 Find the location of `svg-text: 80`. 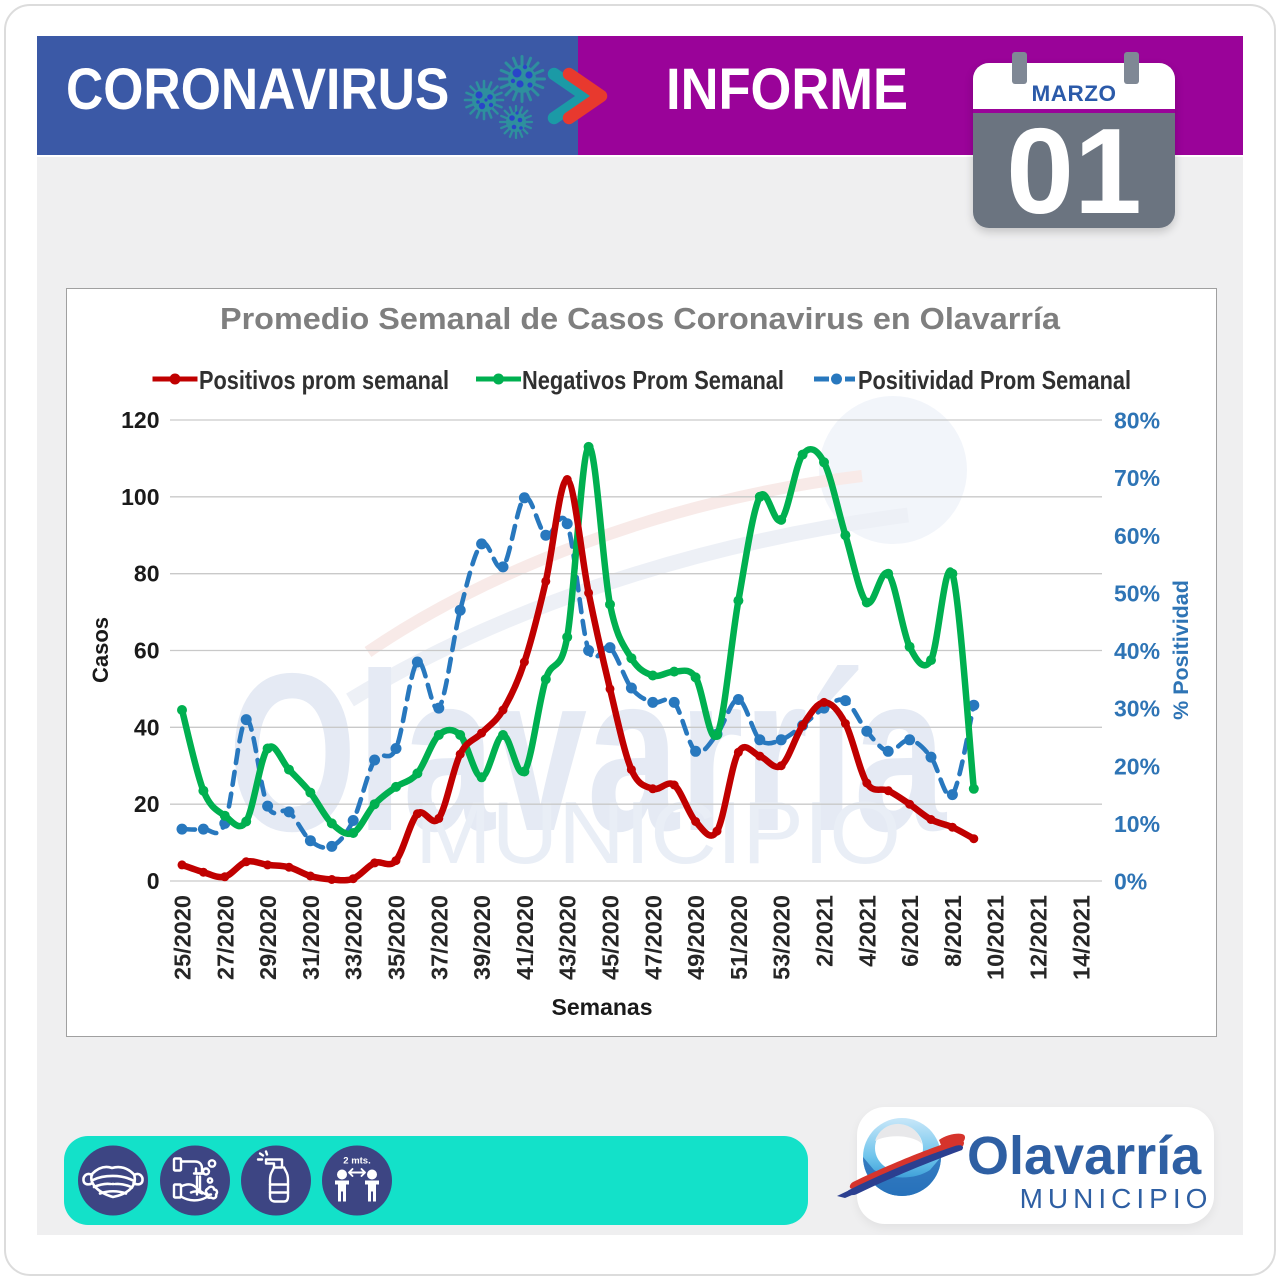

svg-text: 80 is located at coordinates (147, 574).